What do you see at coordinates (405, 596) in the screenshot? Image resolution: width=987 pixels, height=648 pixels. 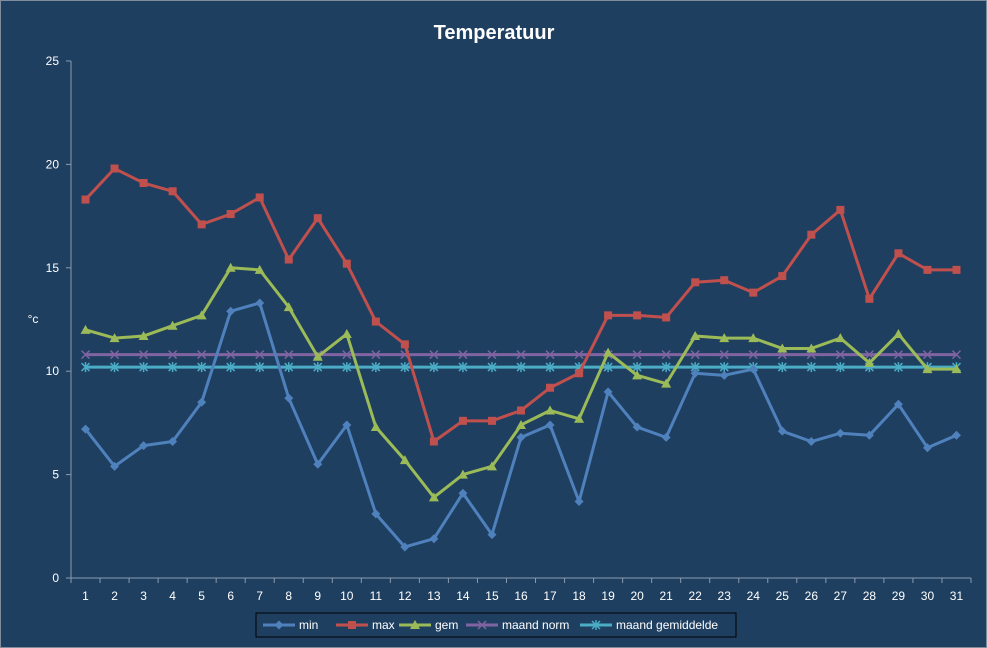 I see `x-tick-label: 12` at bounding box center [405, 596].